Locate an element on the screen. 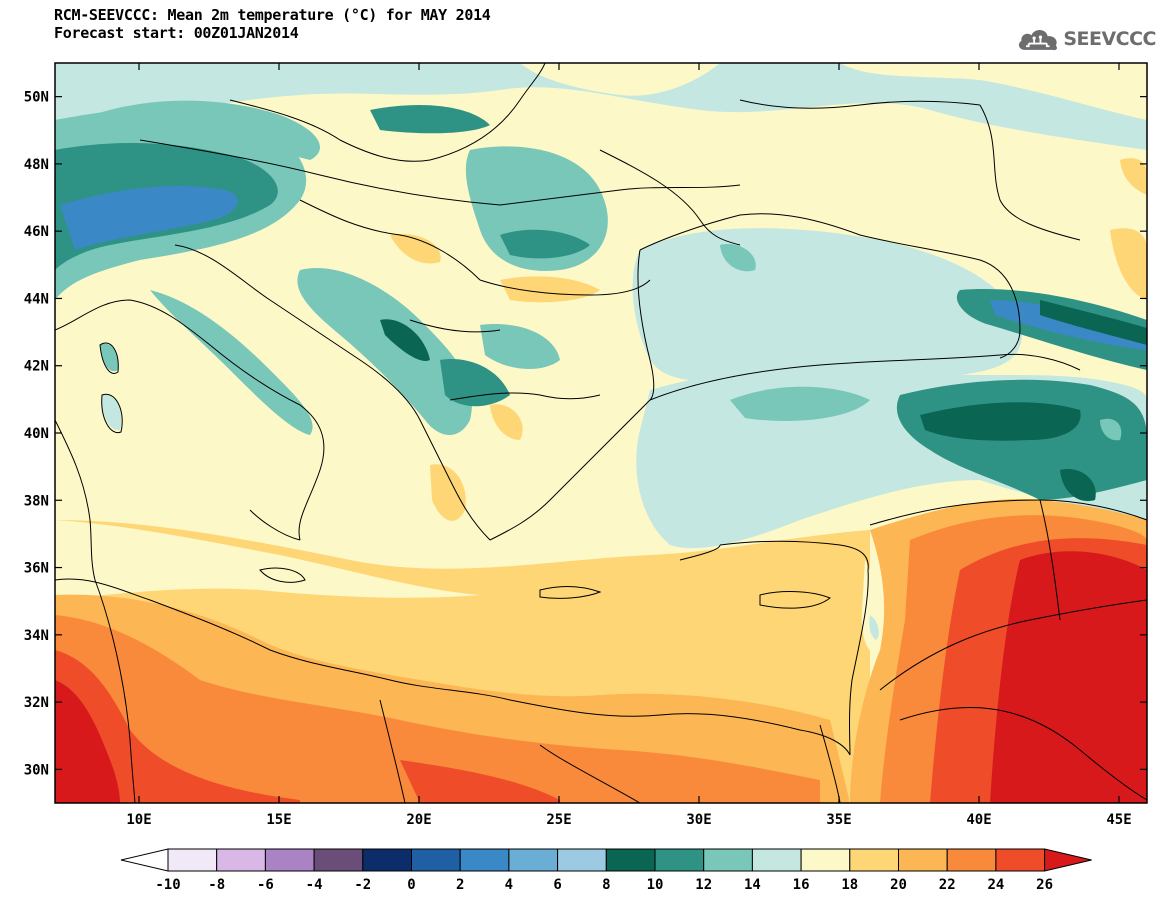 Image resolution: width=1165 pixels, height=907 pixels. lat-tick-label: 38N is located at coordinates (36, 501).